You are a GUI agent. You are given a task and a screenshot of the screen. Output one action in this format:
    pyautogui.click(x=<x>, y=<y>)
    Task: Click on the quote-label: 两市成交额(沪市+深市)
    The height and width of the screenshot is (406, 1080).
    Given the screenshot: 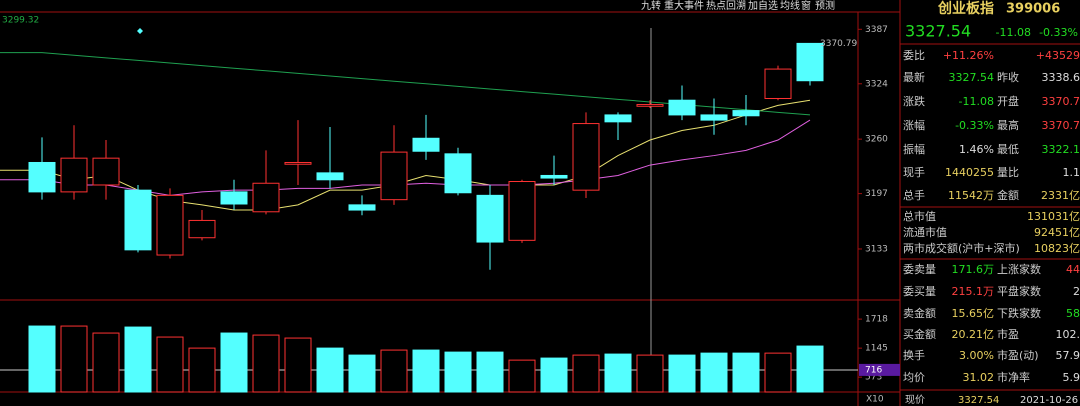 What is the action you would take?
    pyautogui.click(x=961, y=248)
    